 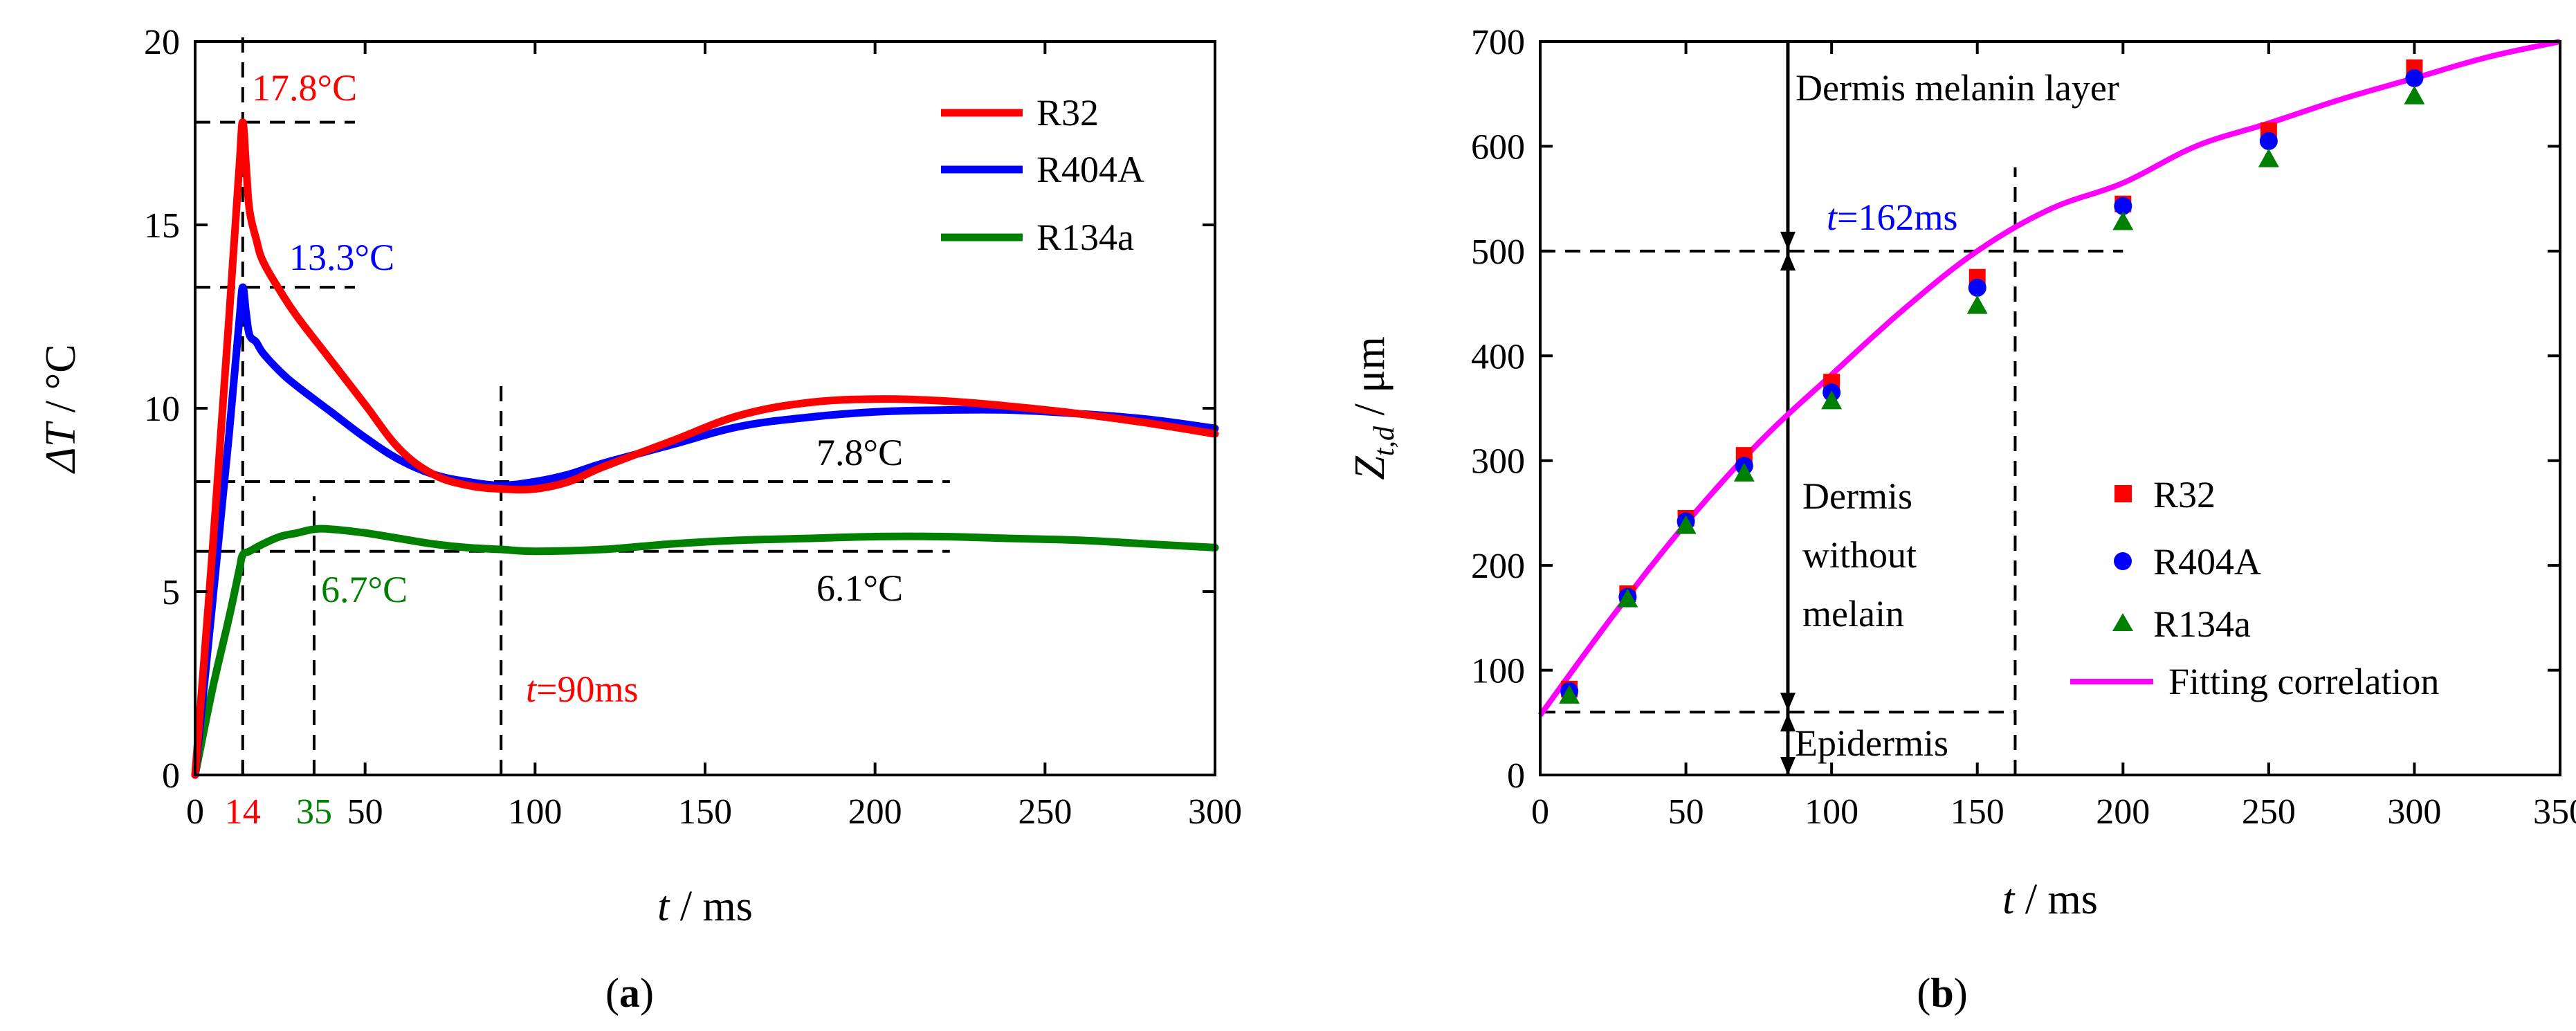 What do you see at coordinates (1978, 812) in the screenshot?
I see `panel-b-xtick-label: 150` at bounding box center [1978, 812].